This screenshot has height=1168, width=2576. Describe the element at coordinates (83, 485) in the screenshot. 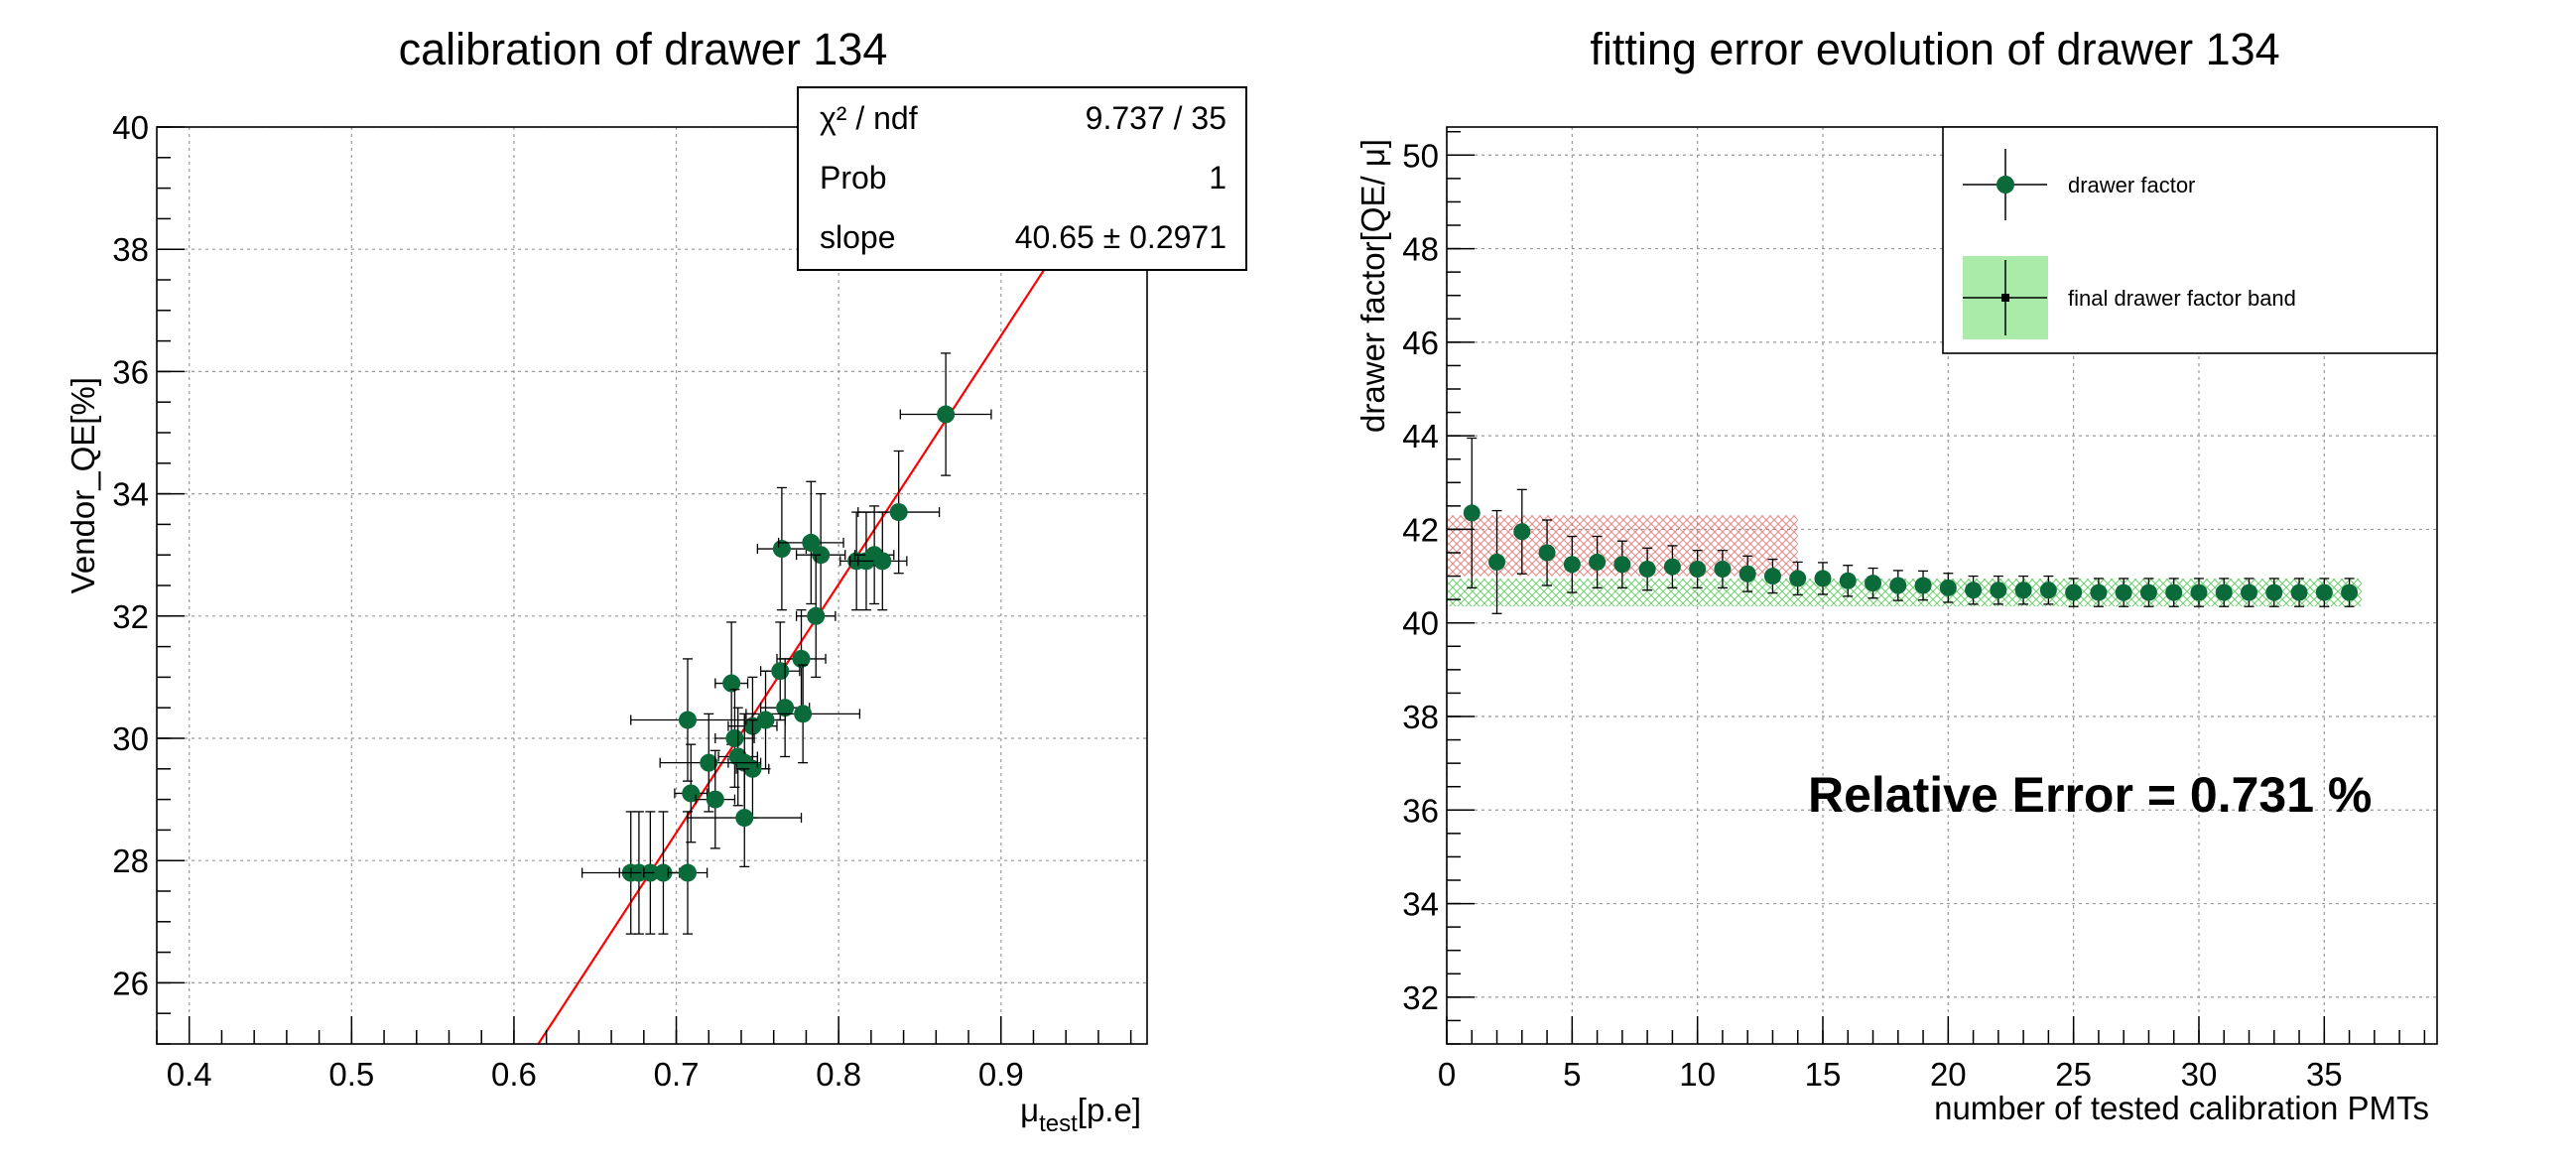

I see `left-y-axis-label: Vendor_QE[%]` at that location.